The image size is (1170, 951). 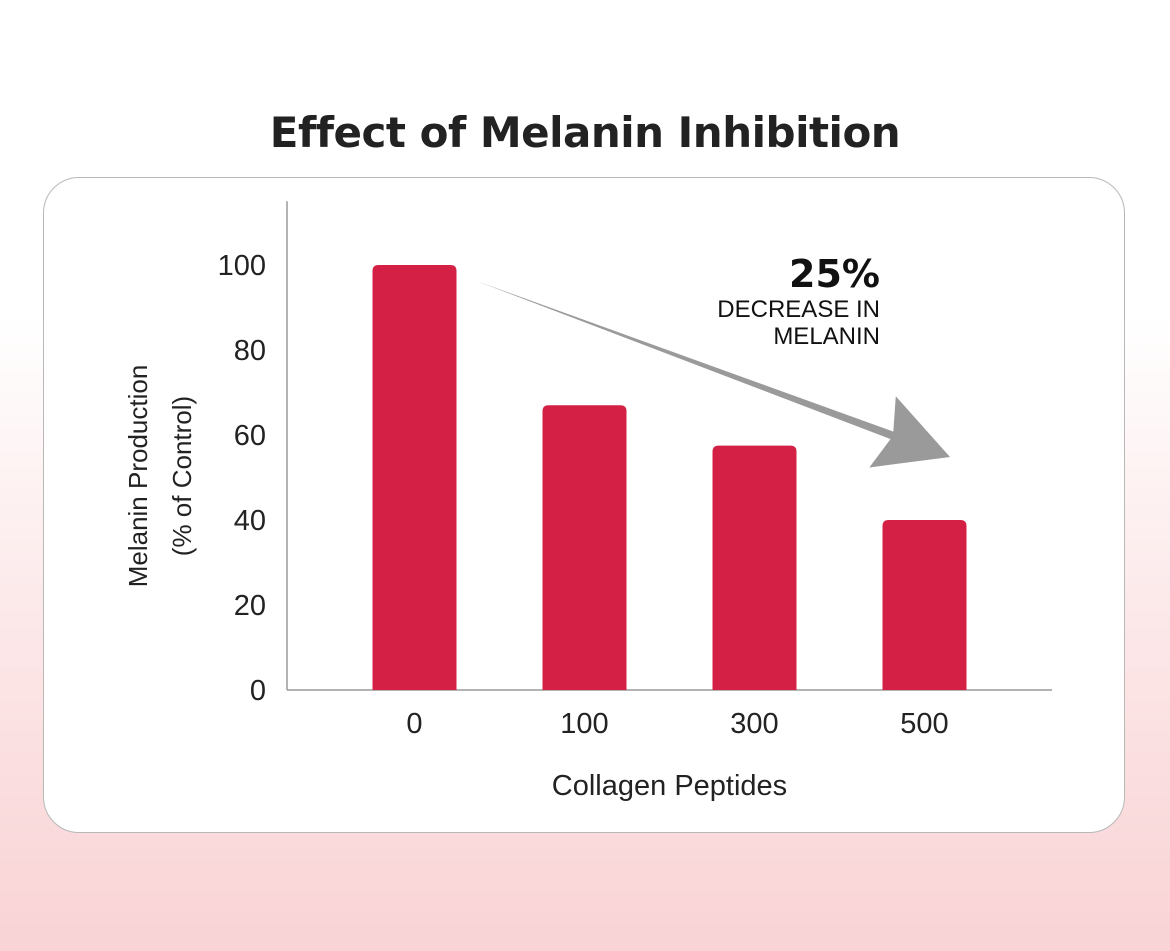 What do you see at coordinates (258, 691) in the screenshot?
I see `y-tick-label: 0` at bounding box center [258, 691].